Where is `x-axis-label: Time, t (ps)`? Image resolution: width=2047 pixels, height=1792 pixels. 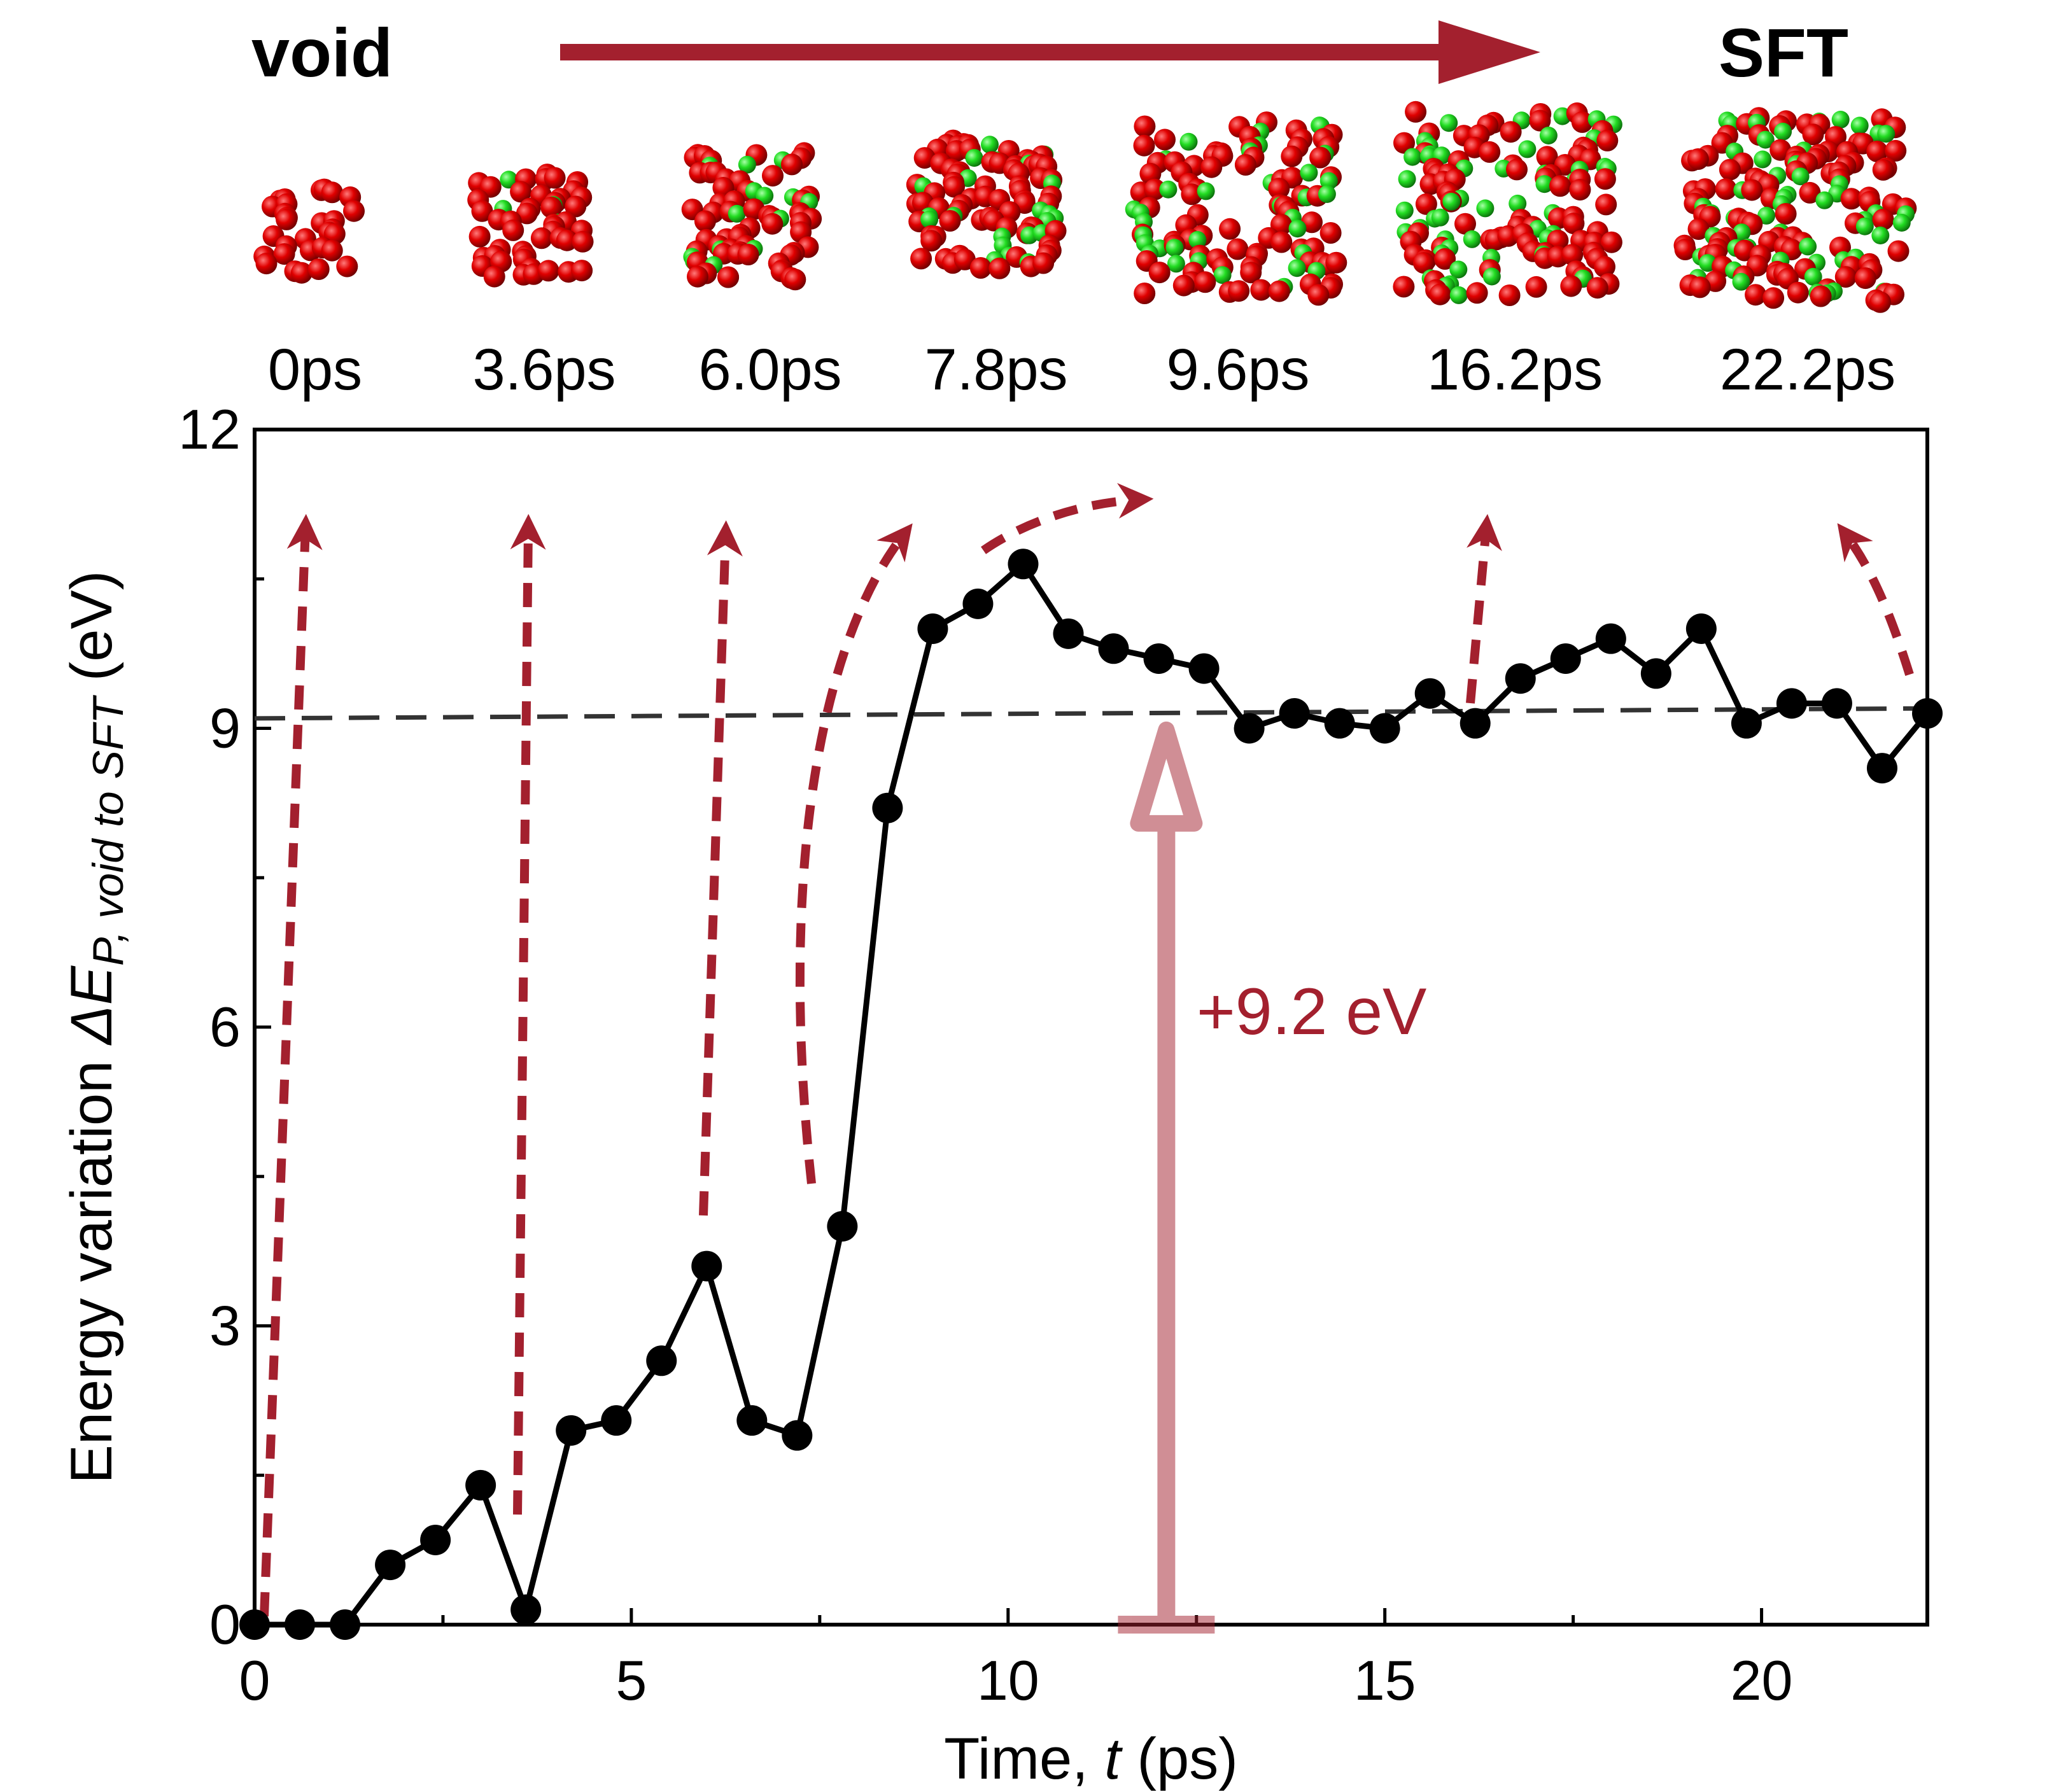 x-axis-label: Time, t (ps) is located at coordinates (1091, 1758).